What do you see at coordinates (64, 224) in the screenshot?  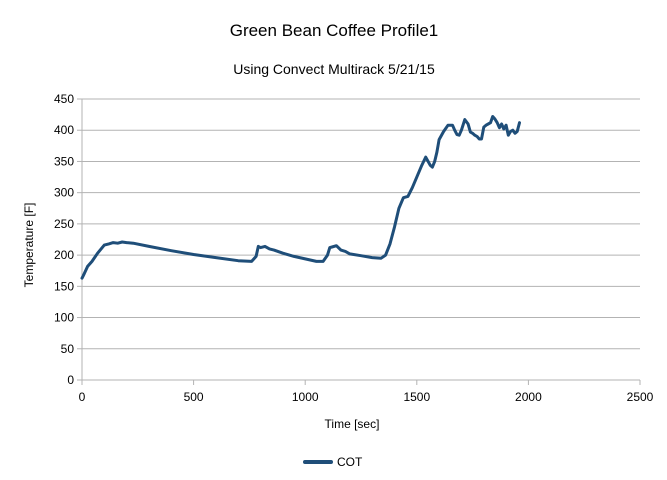 I see `y-tick-label-250: 250` at bounding box center [64, 224].